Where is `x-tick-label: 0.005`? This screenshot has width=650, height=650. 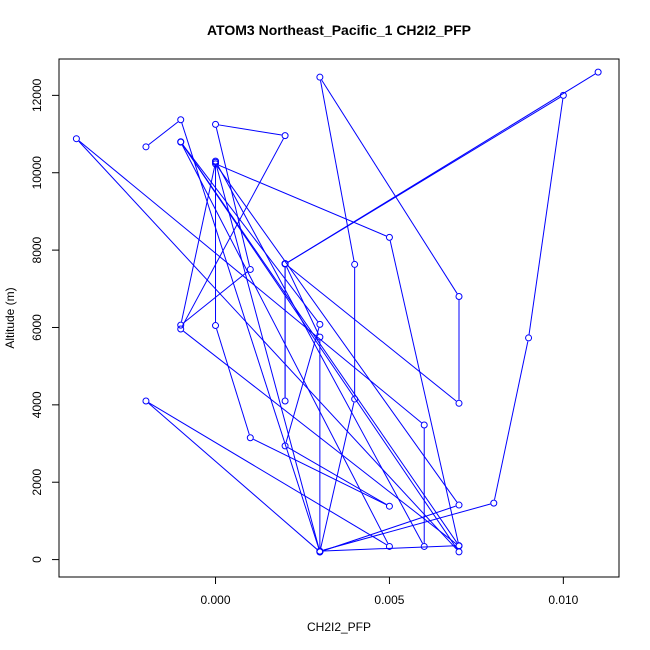 x-tick-label: 0.005 is located at coordinates (389, 600).